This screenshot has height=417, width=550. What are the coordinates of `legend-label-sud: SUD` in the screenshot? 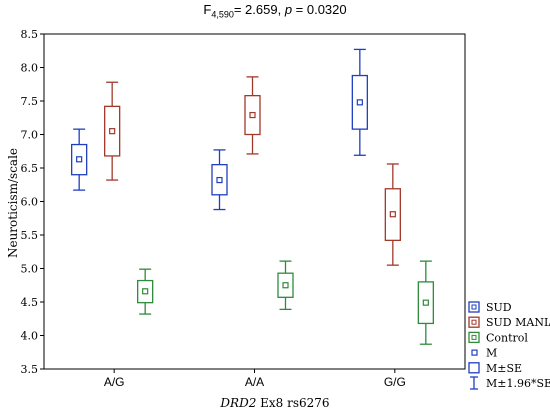 It's located at (499, 307).